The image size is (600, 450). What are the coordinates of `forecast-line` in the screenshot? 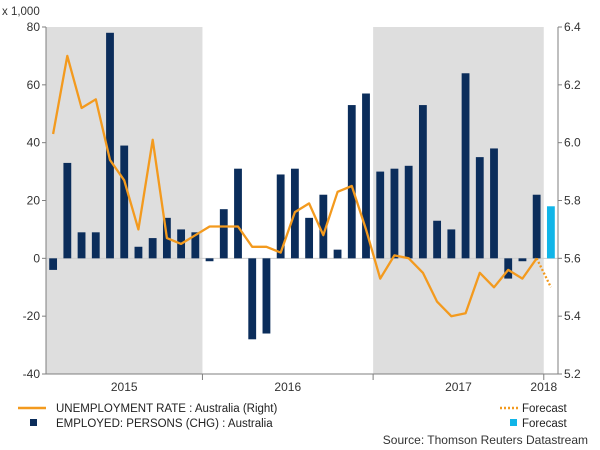 It's located at (543, 272).